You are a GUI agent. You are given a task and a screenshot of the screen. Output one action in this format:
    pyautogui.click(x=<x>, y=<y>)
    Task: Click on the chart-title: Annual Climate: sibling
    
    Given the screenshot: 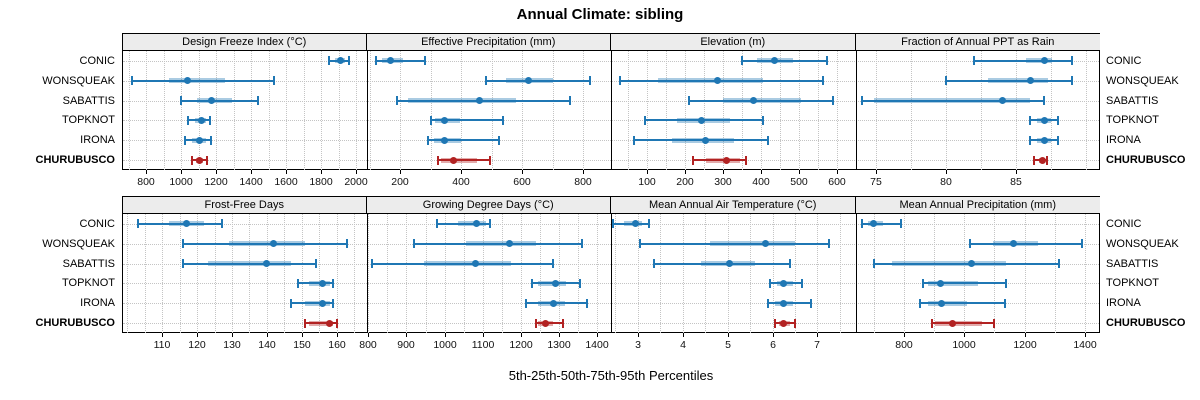 What is the action you would take?
    pyautogui.click(x=600, y=14)
    